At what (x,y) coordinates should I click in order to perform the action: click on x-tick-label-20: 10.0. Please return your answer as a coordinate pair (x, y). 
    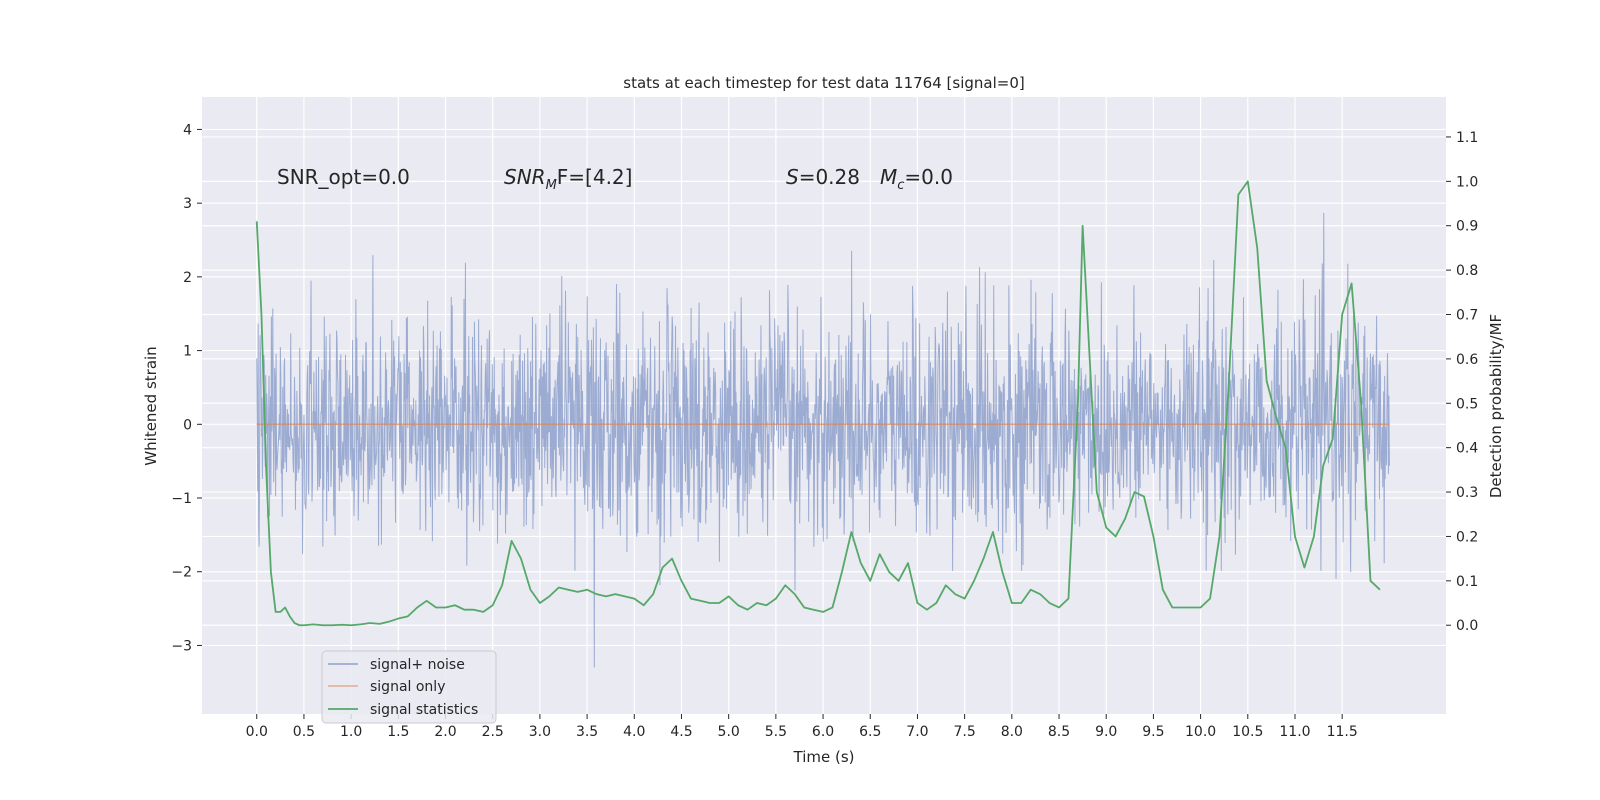
    Looking at the image, I should click on (1200, 732).